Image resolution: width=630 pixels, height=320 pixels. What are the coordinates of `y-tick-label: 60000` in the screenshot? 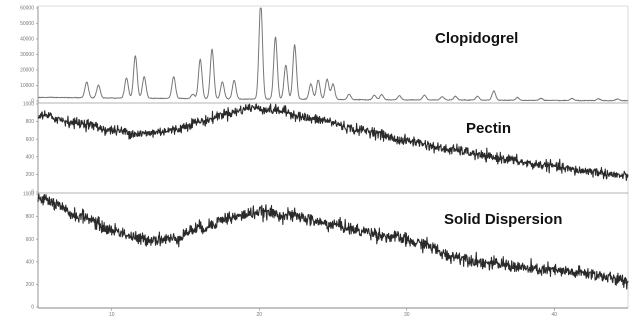 It's located at (27, 9).